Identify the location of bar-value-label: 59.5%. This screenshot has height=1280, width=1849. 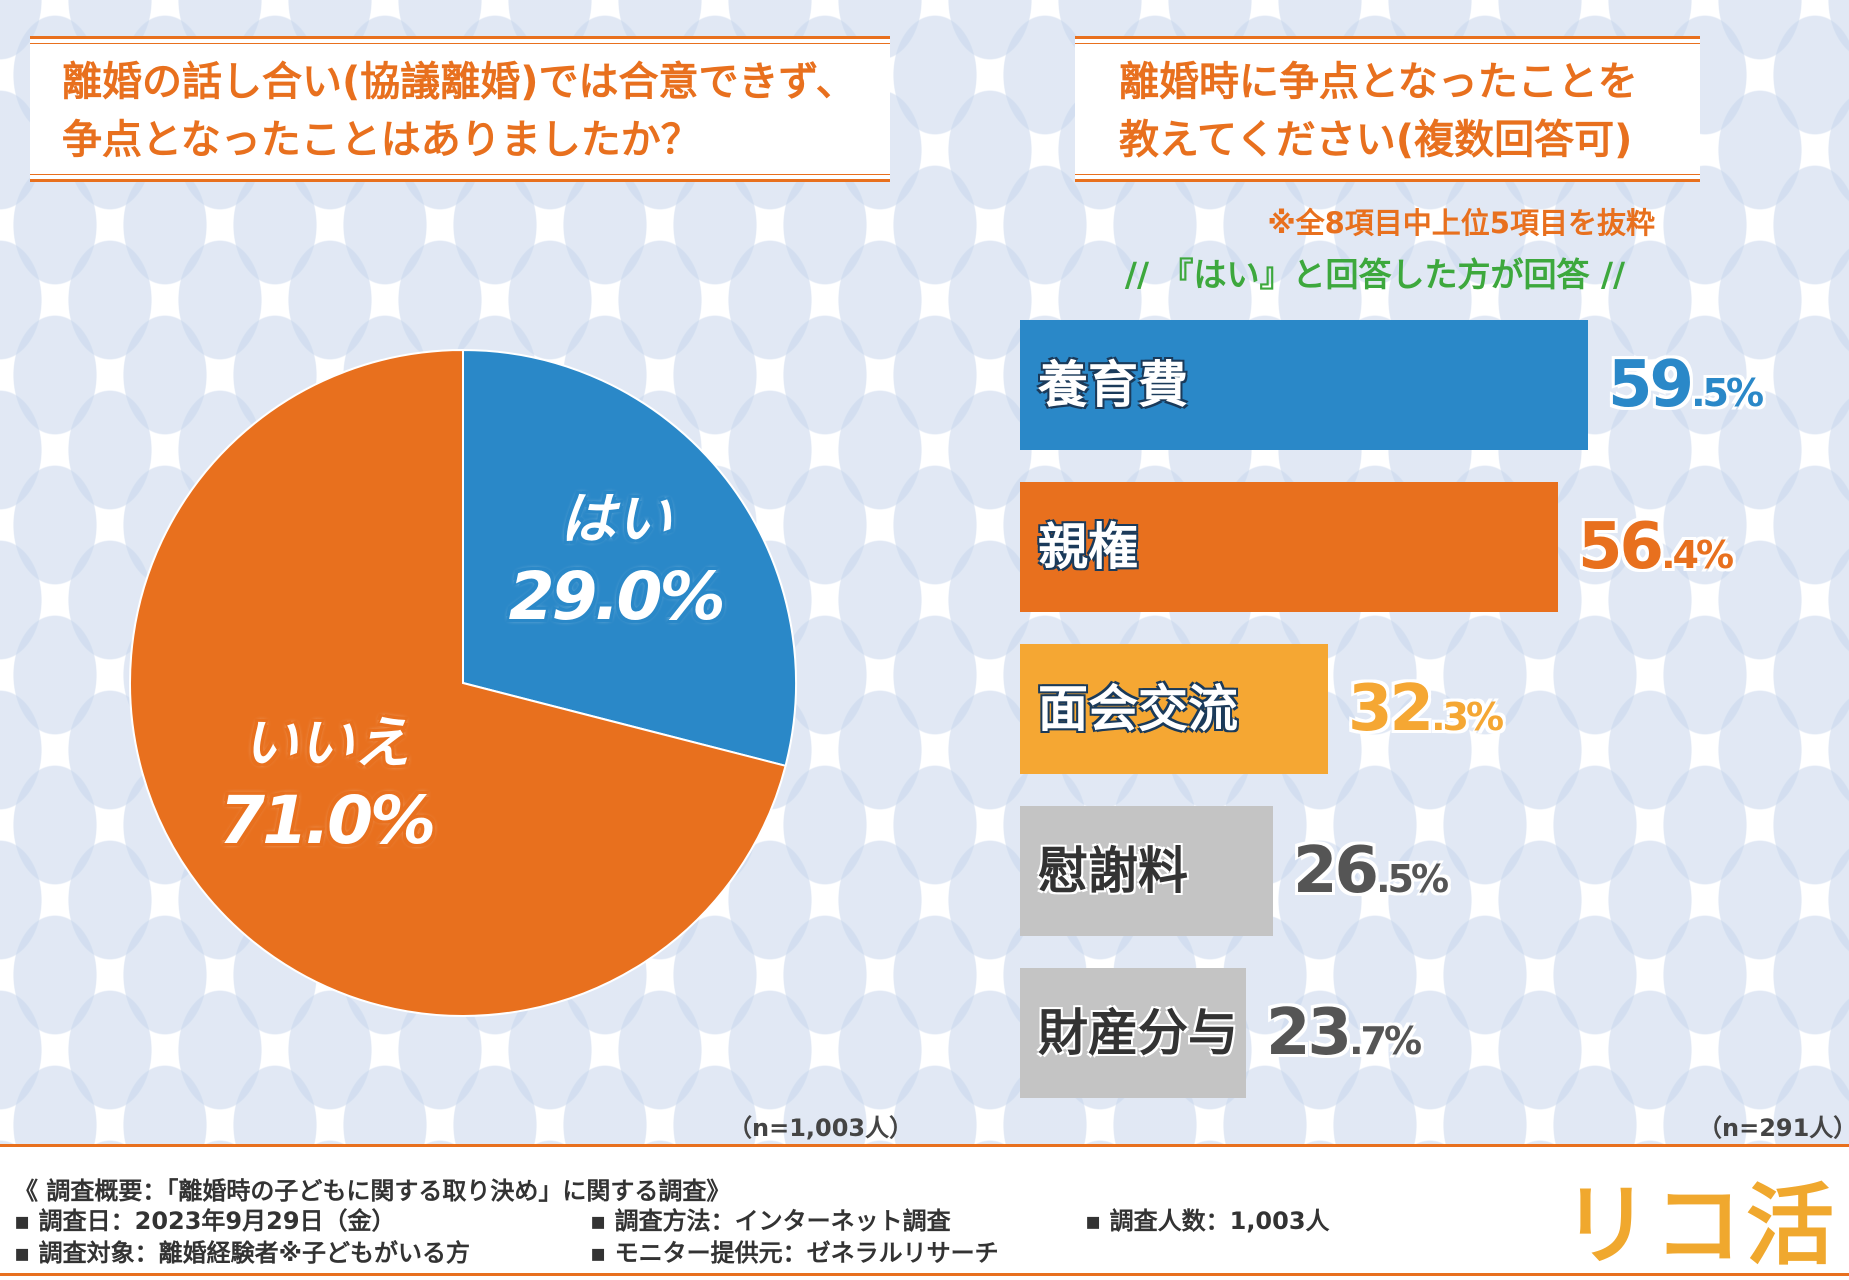
(1686, 389).